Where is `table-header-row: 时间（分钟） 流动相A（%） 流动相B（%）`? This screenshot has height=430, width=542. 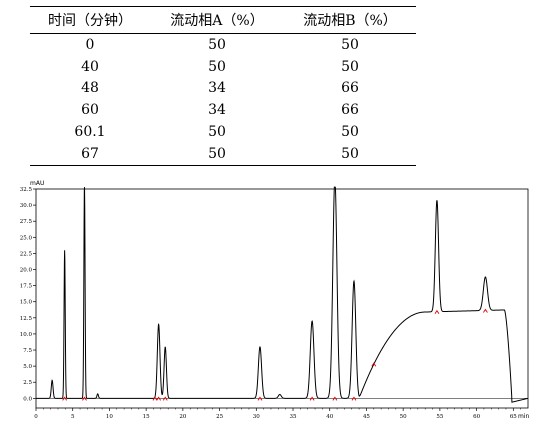
table-header-row: 时间（分钟） 流动相A（%） 流动相B（%） is located at coordinates (223, 20).